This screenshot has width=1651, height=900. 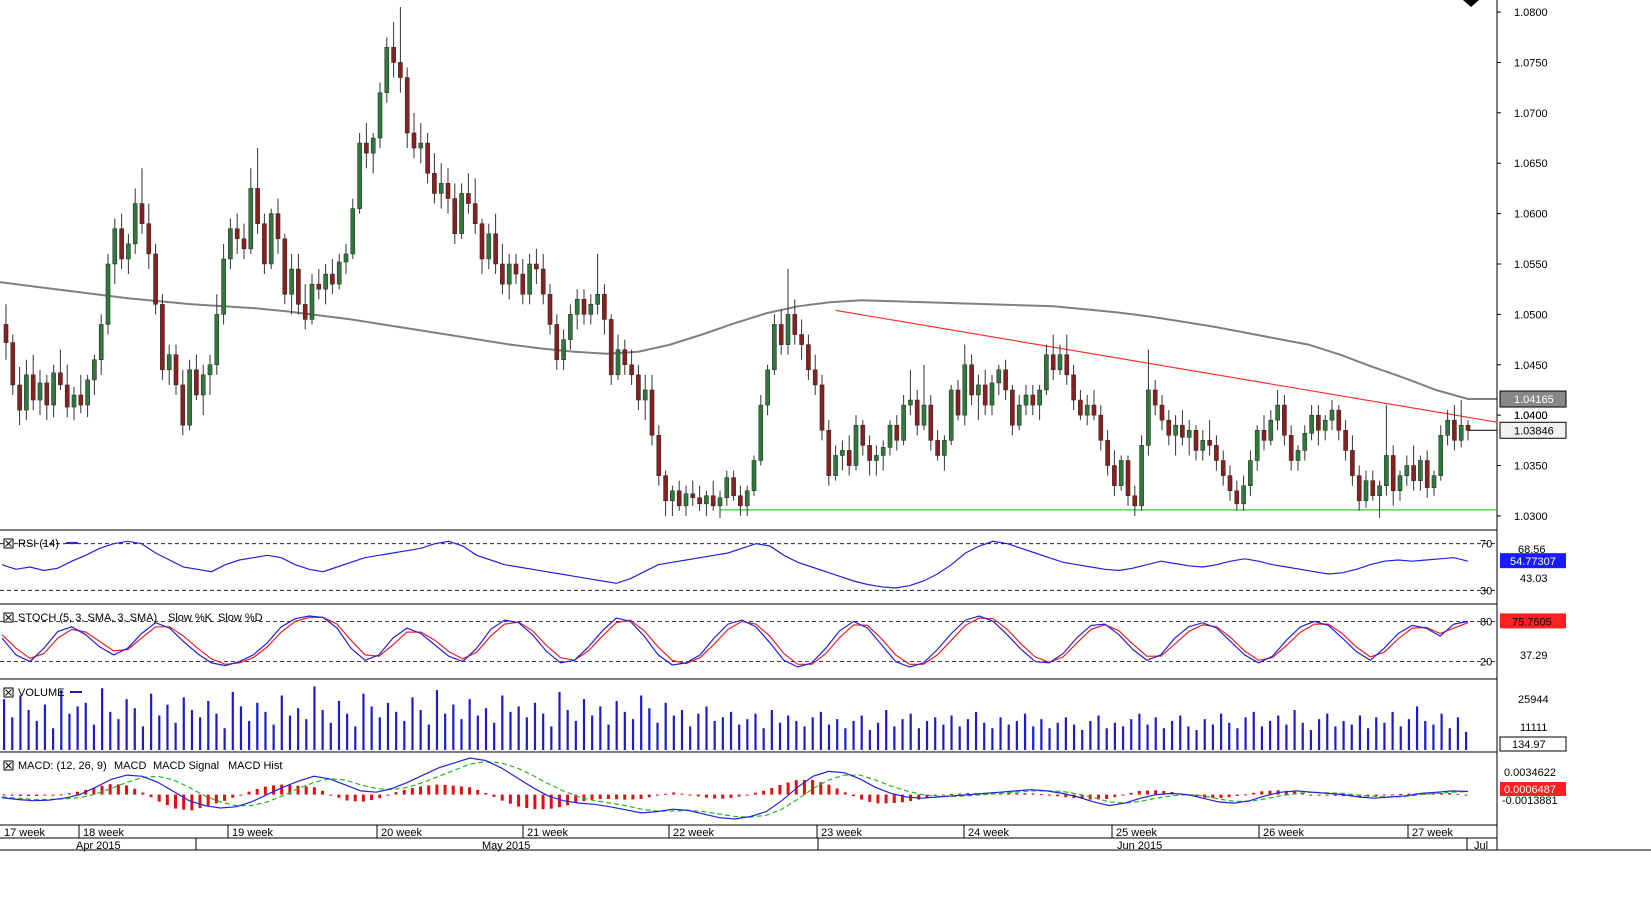 What do you see at coordinates (1471, 3) in the screenshot?
I see `scroll-arrow-icon` at bounding box center [1471, 3].